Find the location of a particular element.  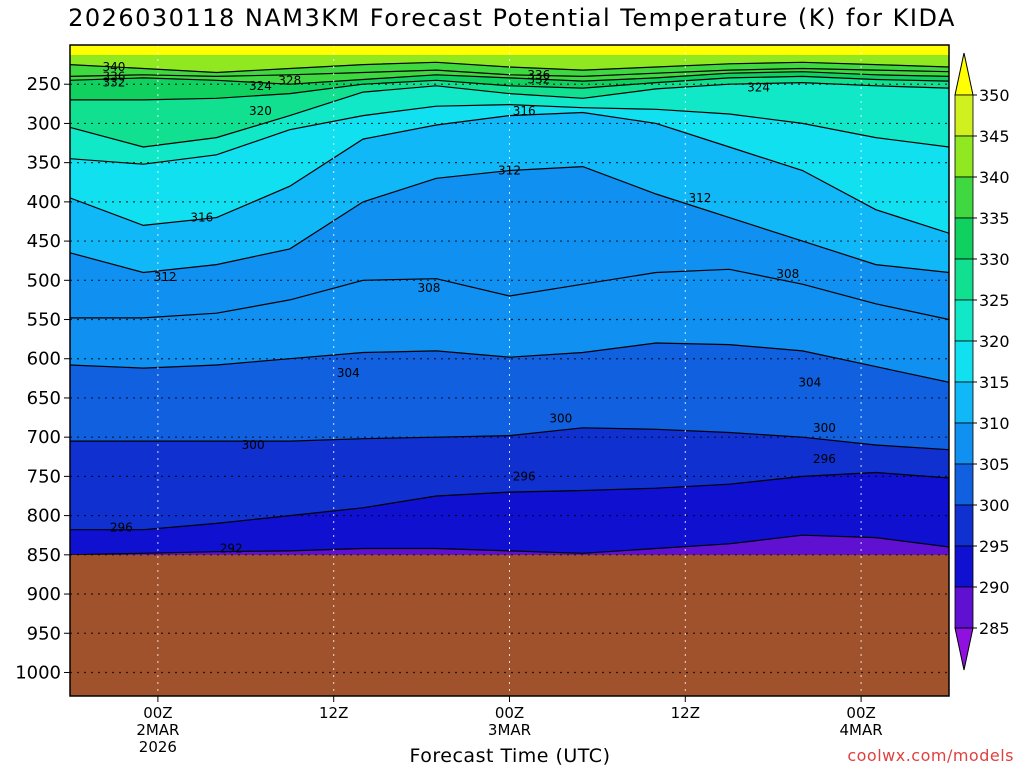

x-axis-label: Forecast Time (UTC) is located at coordinates (510, 756).